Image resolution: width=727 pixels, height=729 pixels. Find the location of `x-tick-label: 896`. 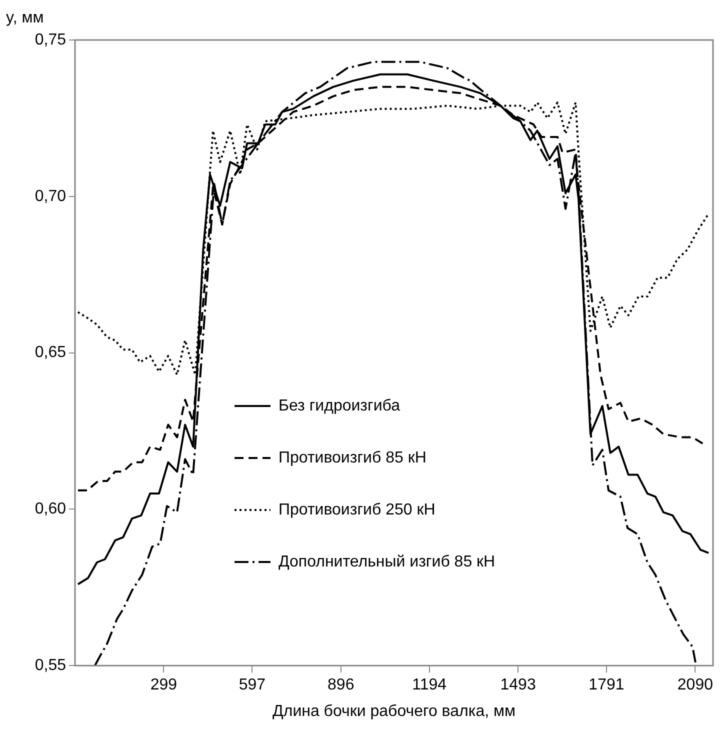

x-tick-label: 896 is located at coordinates (341, 685).